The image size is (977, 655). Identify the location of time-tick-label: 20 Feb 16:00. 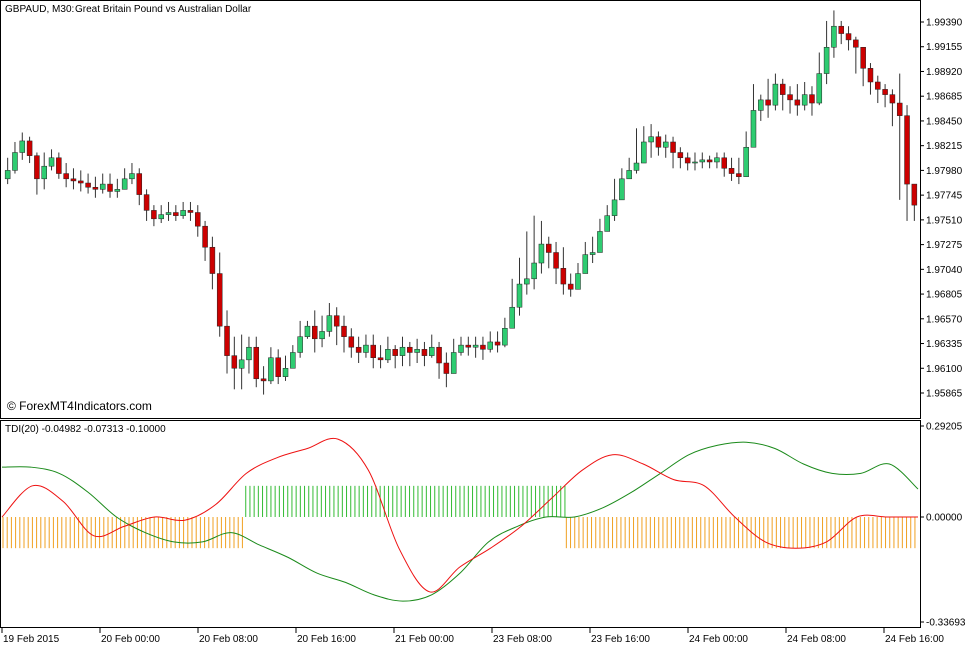
(326, 639).